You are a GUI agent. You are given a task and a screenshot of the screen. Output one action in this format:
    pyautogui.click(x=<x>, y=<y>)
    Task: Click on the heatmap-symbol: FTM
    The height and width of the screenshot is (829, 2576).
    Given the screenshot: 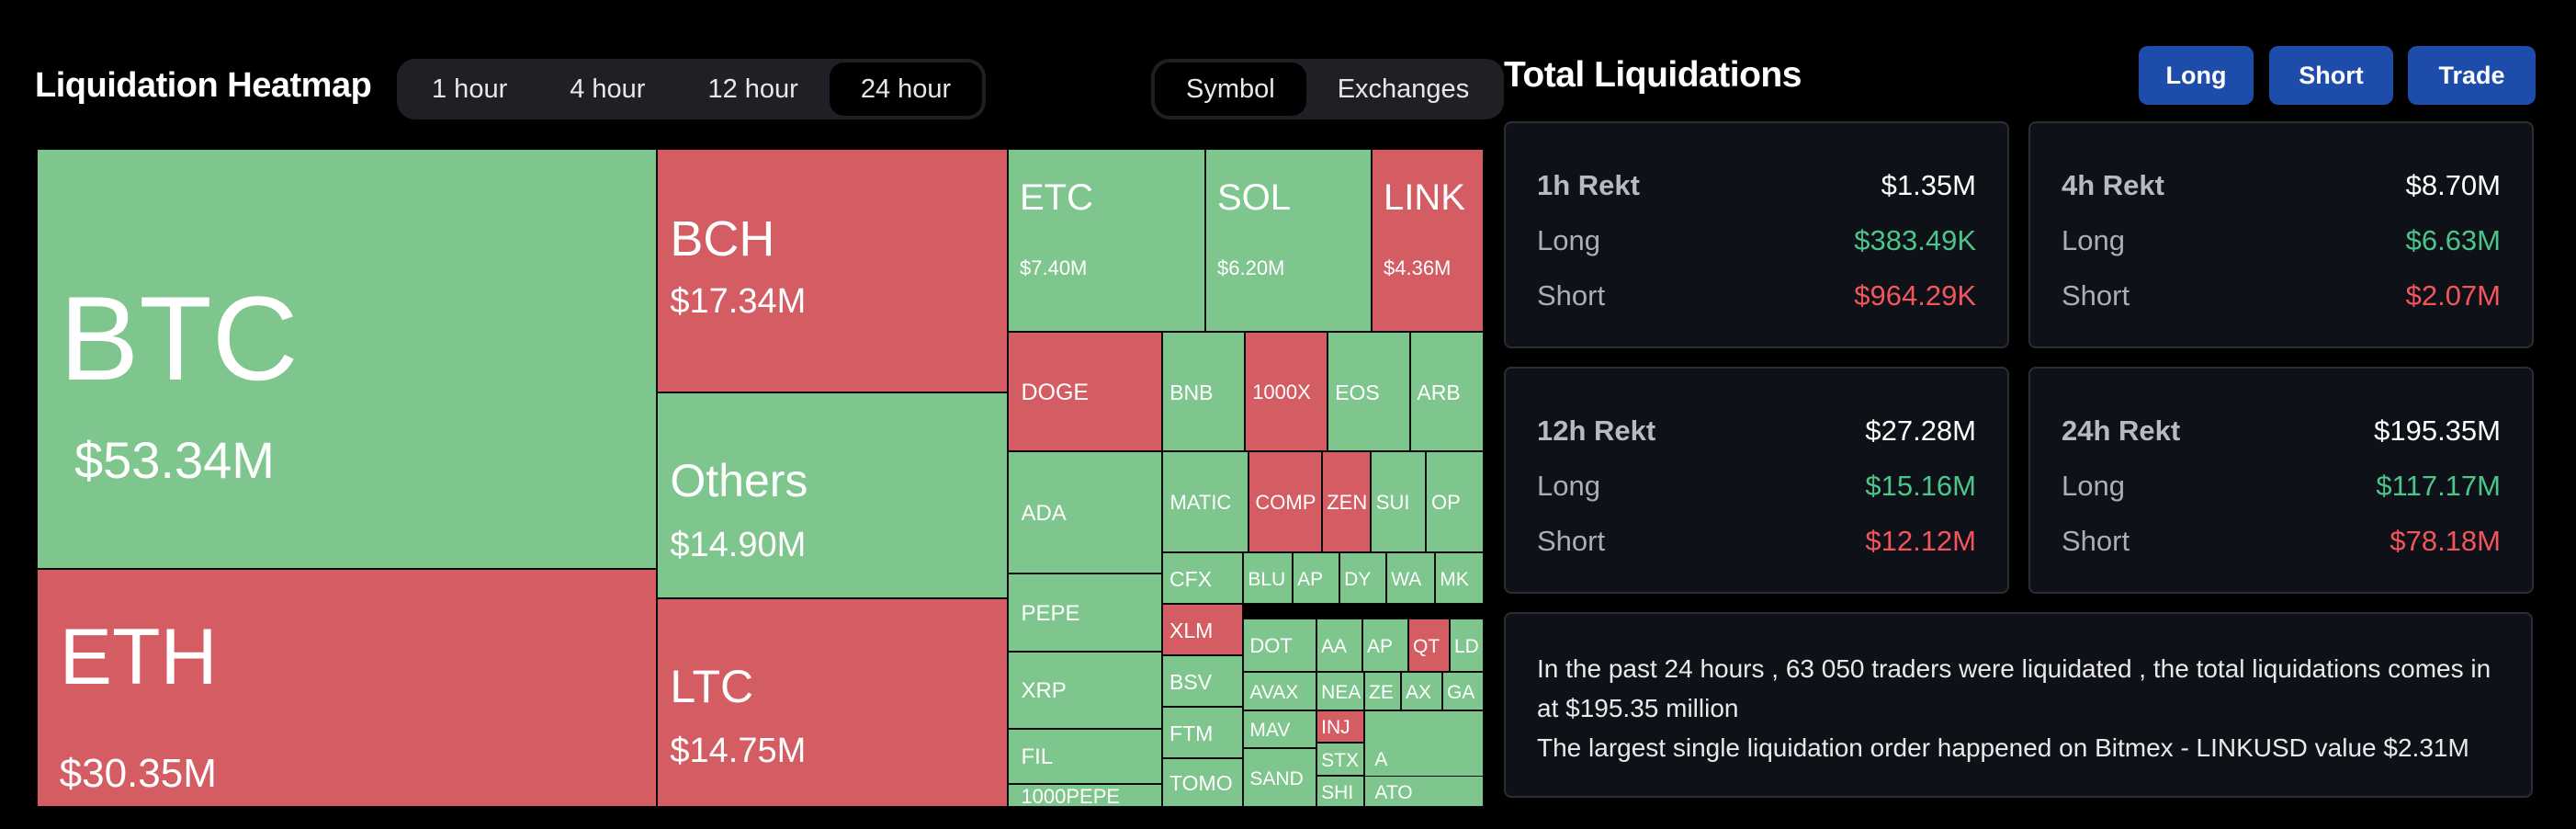 What is the action you would take?
    pyautogui.click(x=1191, y=733)
    